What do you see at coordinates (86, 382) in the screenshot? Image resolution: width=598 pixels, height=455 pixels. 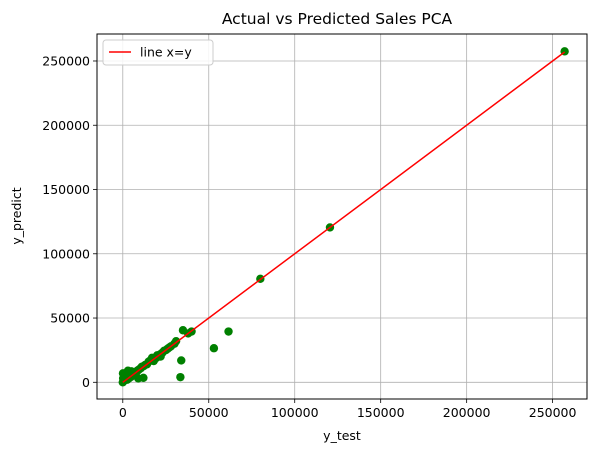 I see `y-tick-label: 0` at bounding box center [86, 382].